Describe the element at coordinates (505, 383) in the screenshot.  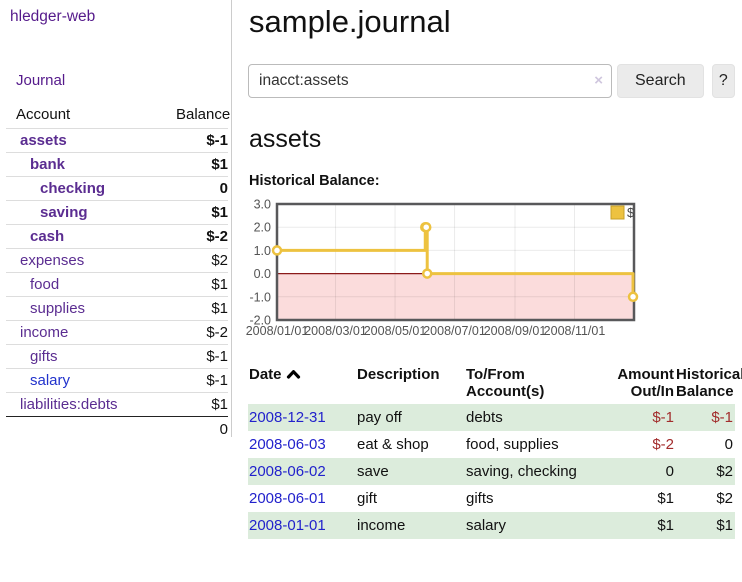
I see `register-col-accounts: To/From Account(s)` at that location.